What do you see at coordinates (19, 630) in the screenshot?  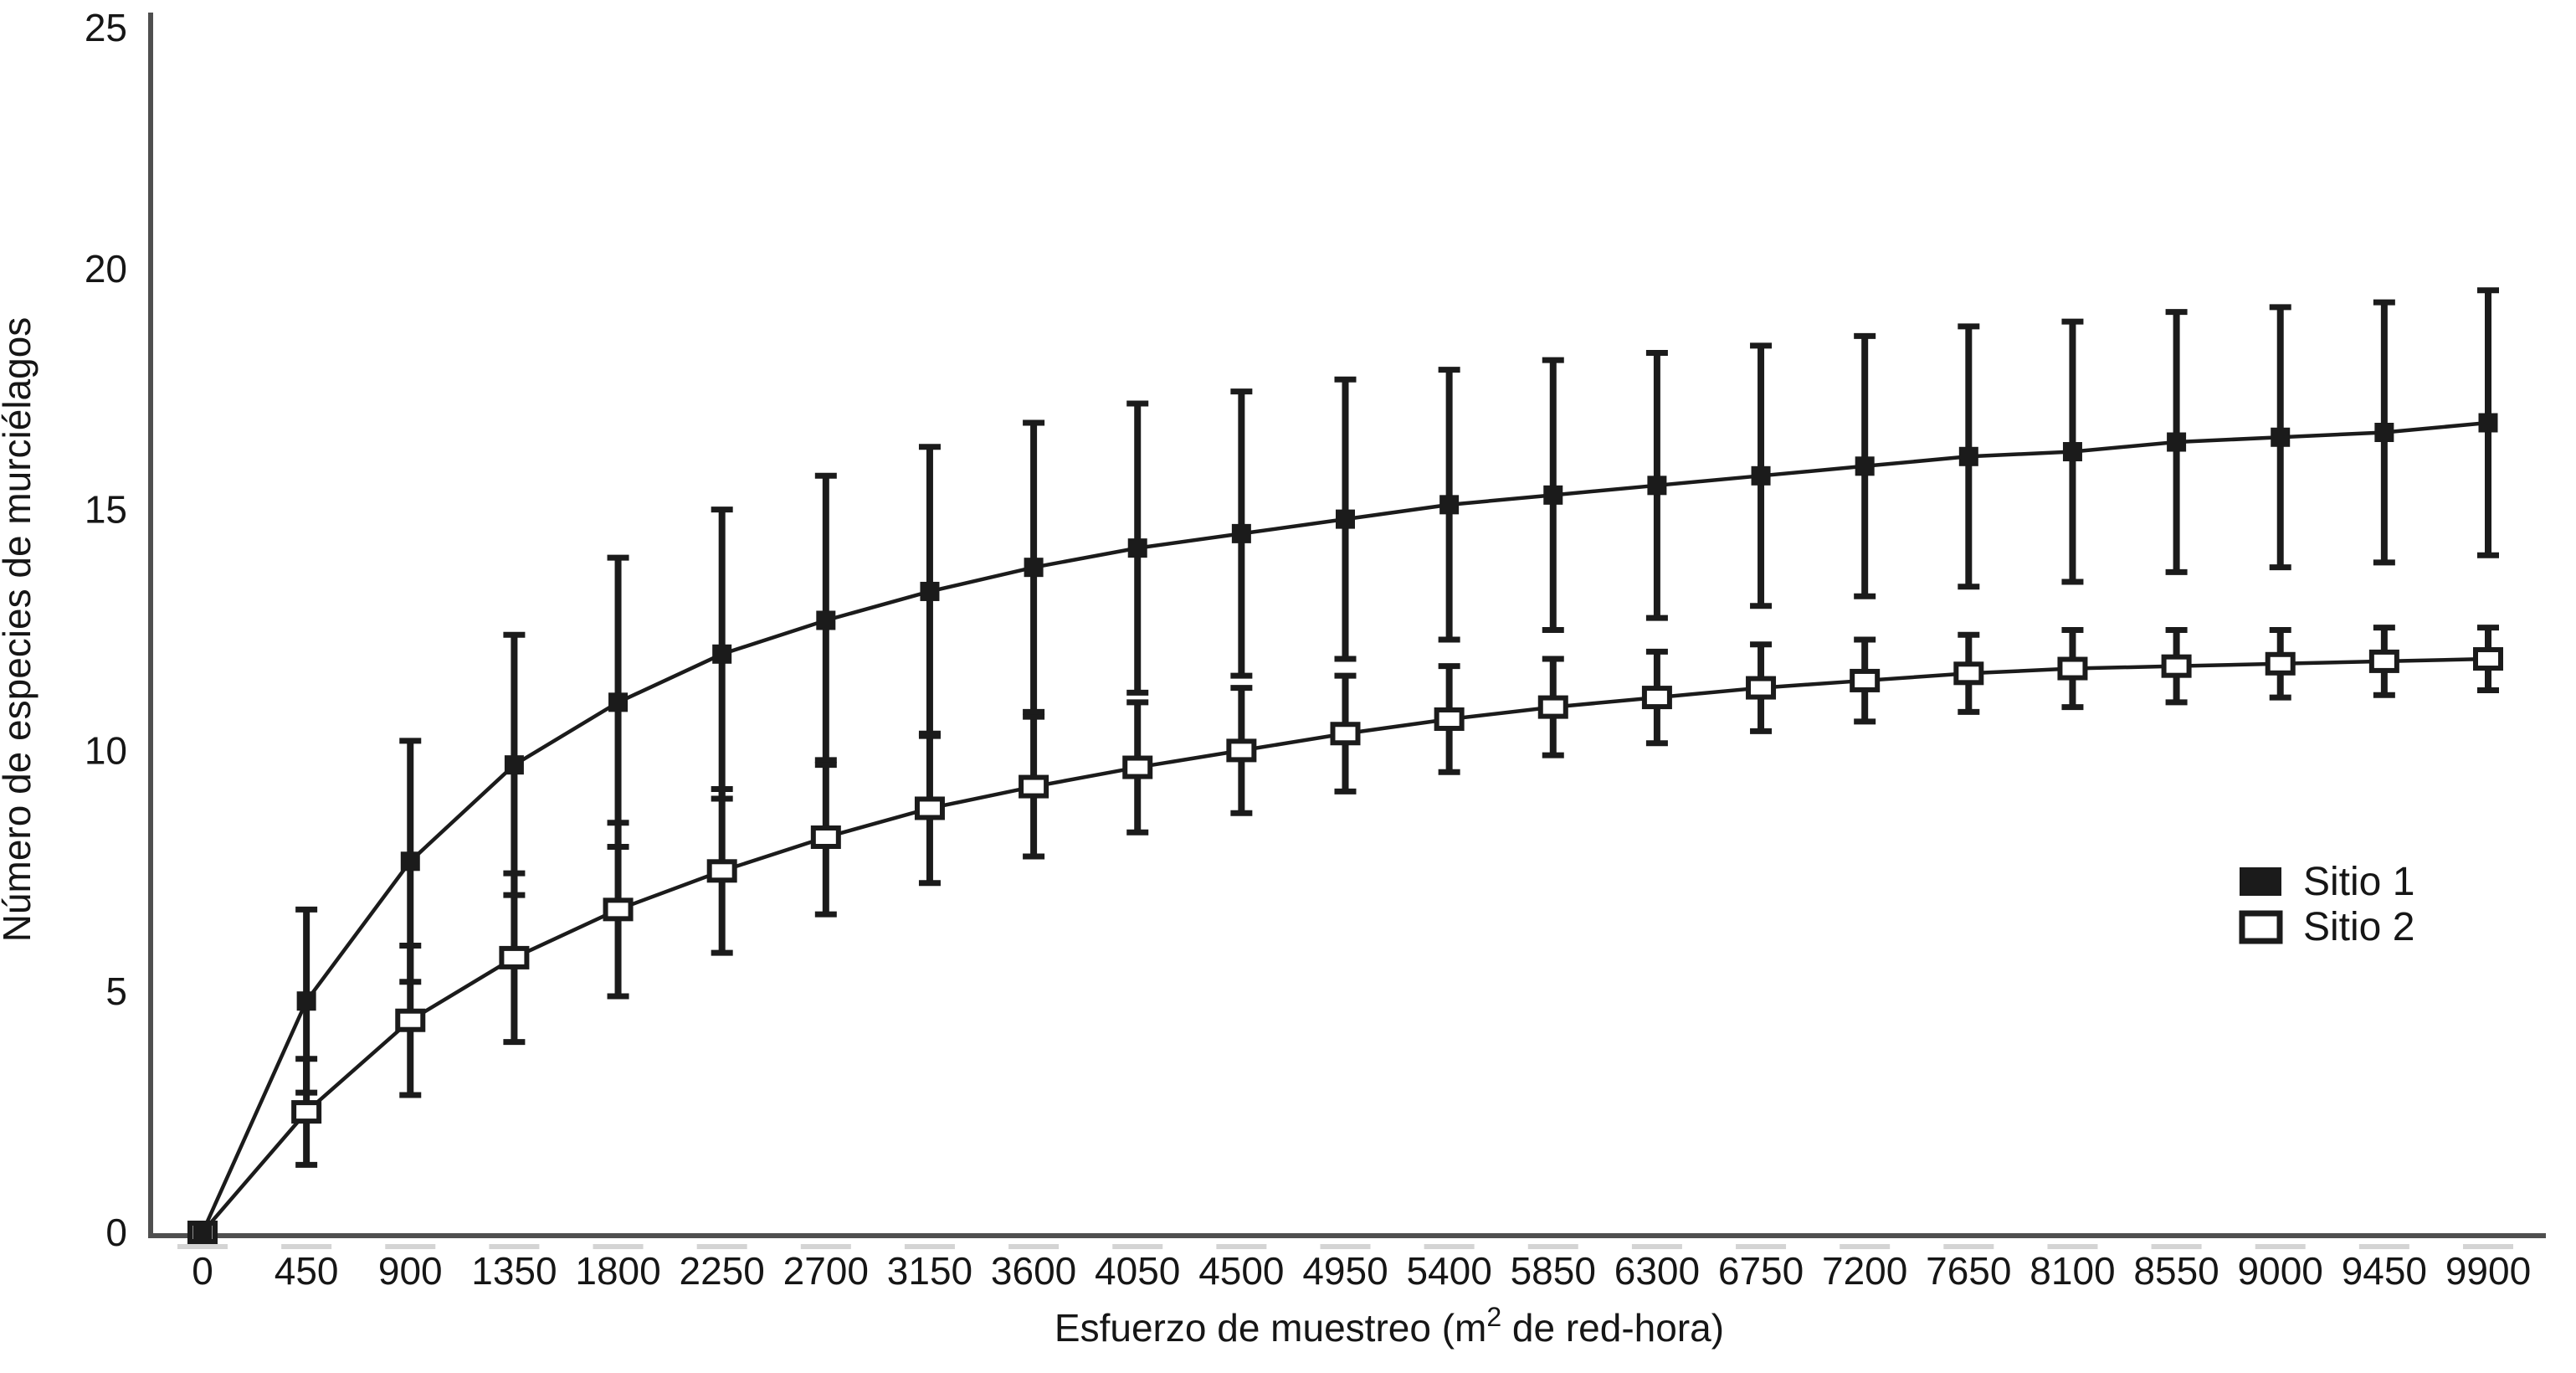 I see `y-axis-title: Número de especies de murciélagos` at bounding box center [19, 630].